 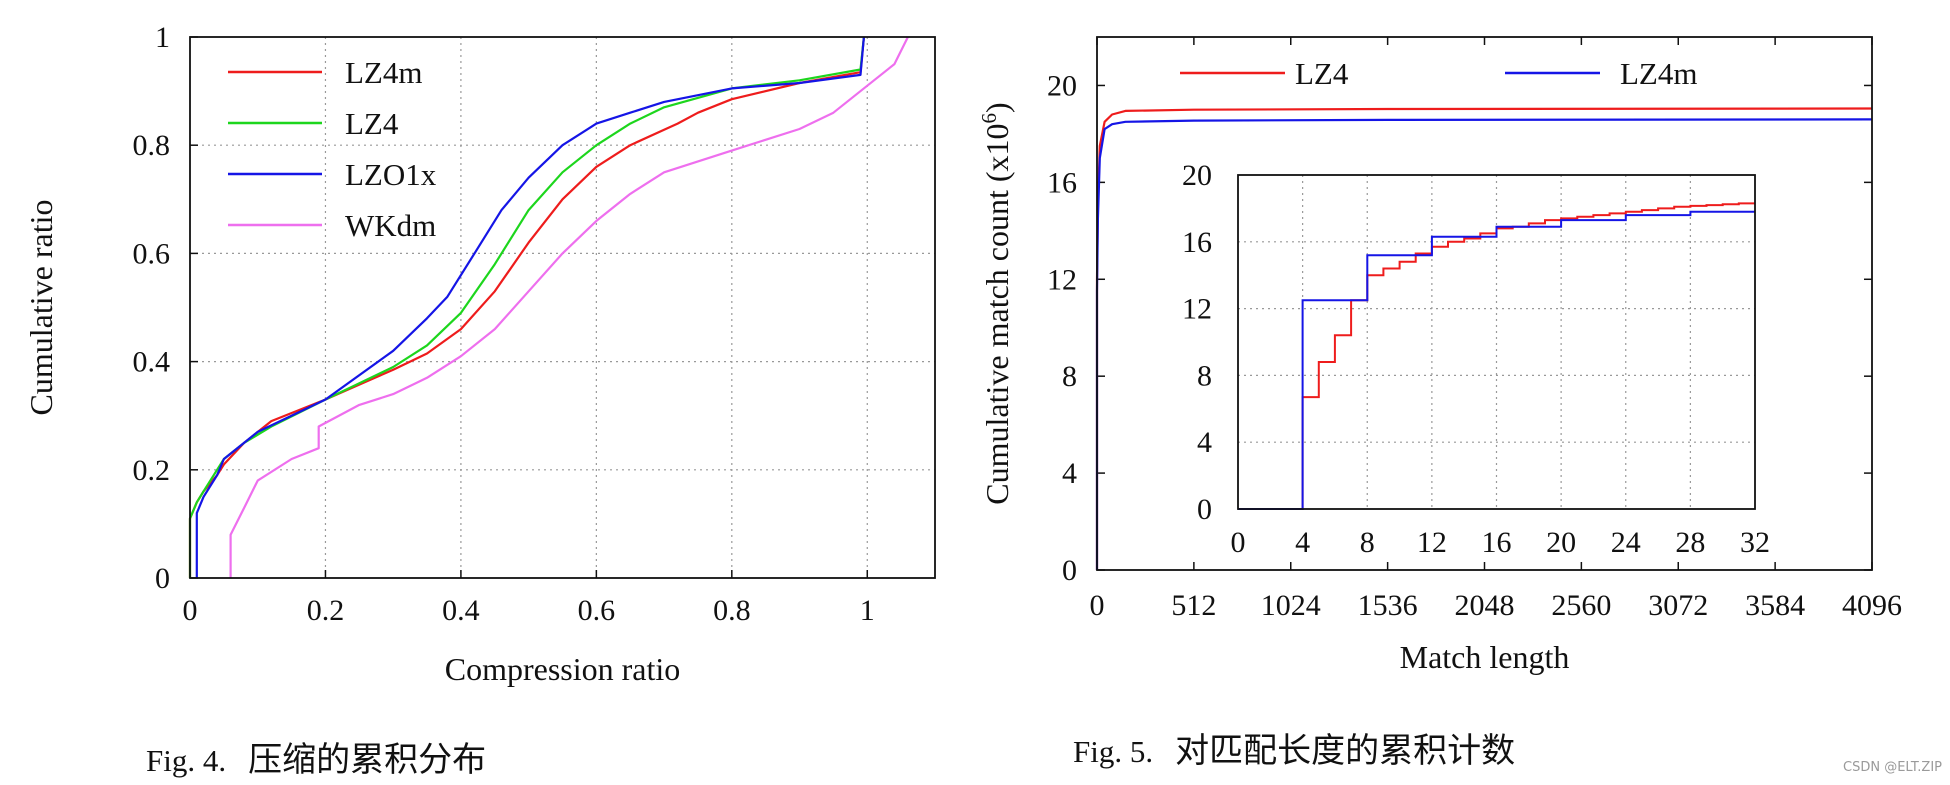 What do you see at coordinates (1062, 182) in the screenshot?
I see `y-tick-label: 16` at bounding box center [1062, 182].